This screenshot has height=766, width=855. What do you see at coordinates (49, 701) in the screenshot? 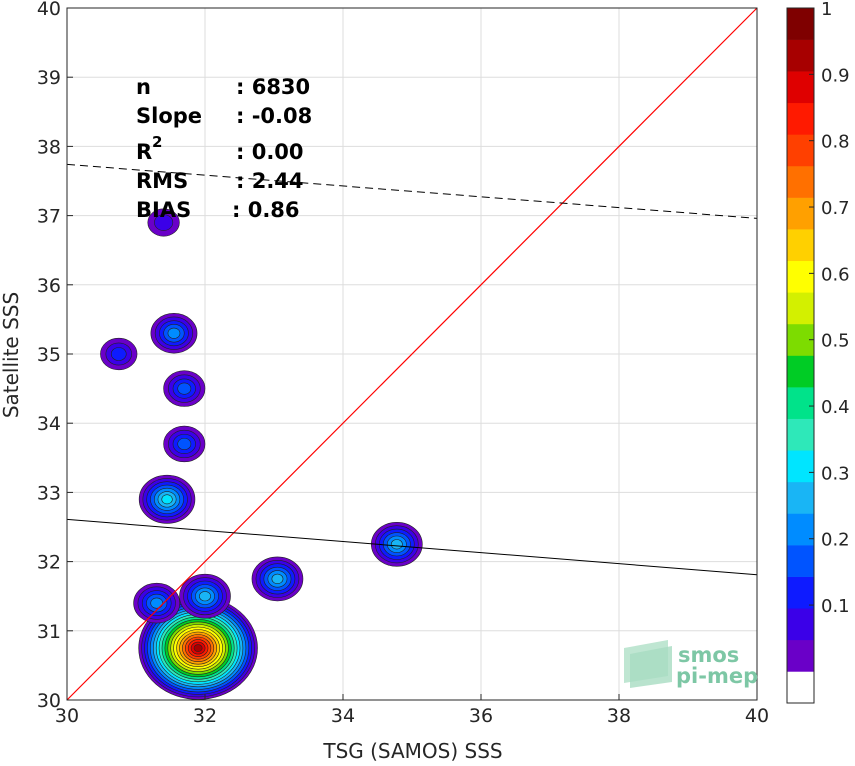
I see `y-tick-label: 30` at bounding box center [49, 701].